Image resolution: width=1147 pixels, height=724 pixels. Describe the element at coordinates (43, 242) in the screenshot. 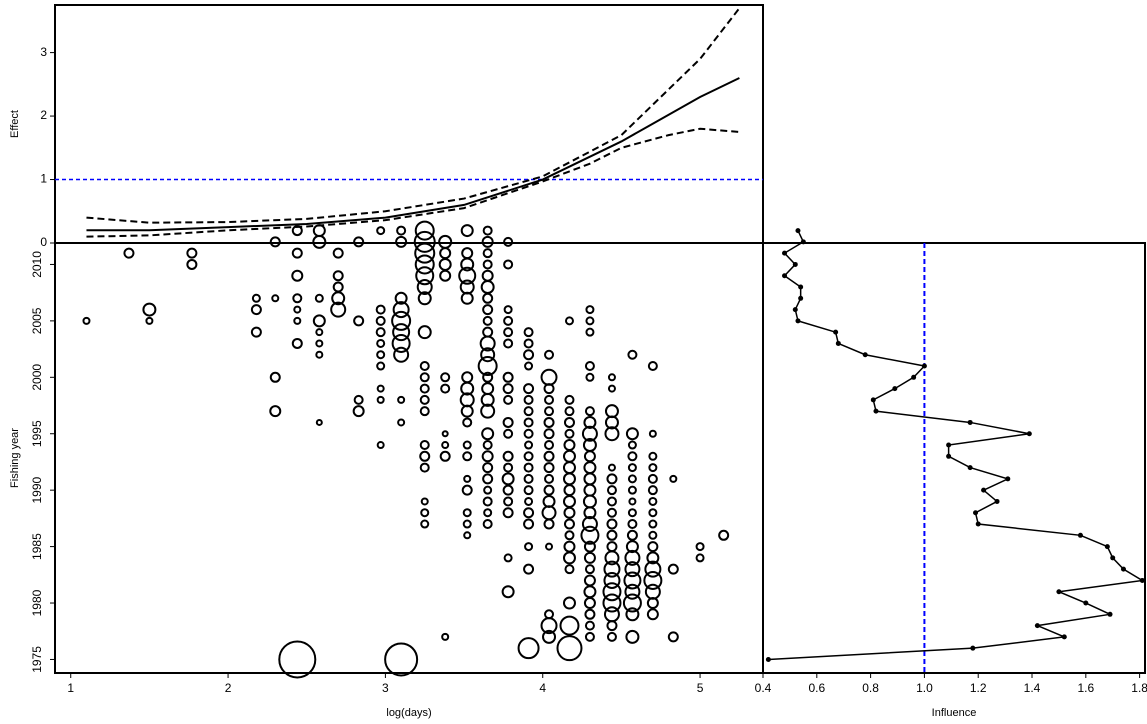

I see `effect-y-tick-label: 0` at that location.